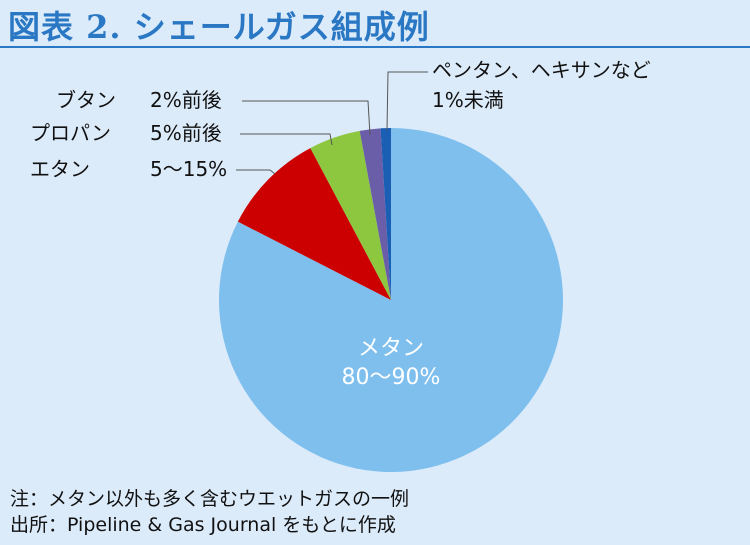  I want to click on slice-label-range-2: 5%前後, so click(186, 133).